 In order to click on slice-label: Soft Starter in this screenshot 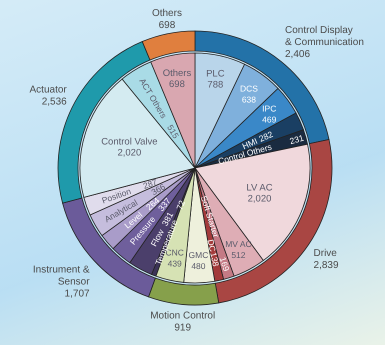, I will do `click(210, 216)`.